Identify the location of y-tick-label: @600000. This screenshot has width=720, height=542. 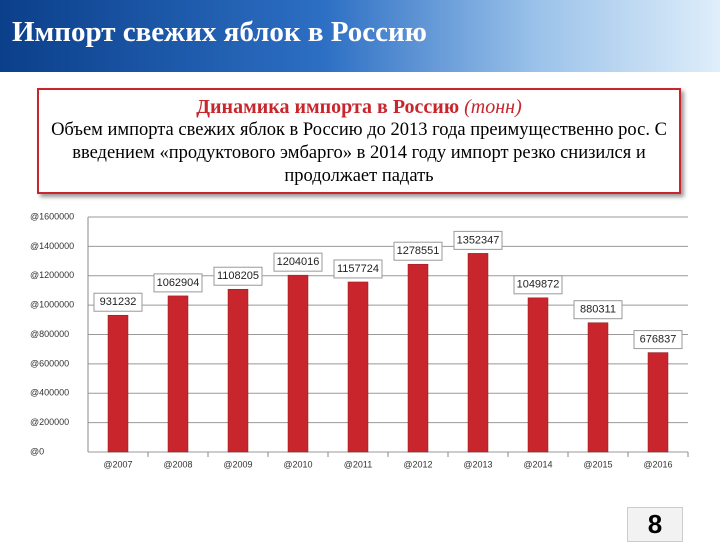
(49, 363).